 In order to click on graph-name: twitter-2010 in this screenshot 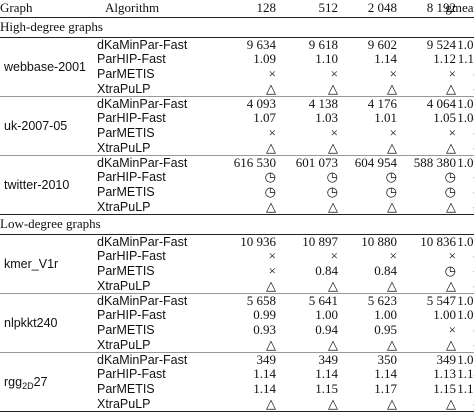, I will do `click(37, 184)`.